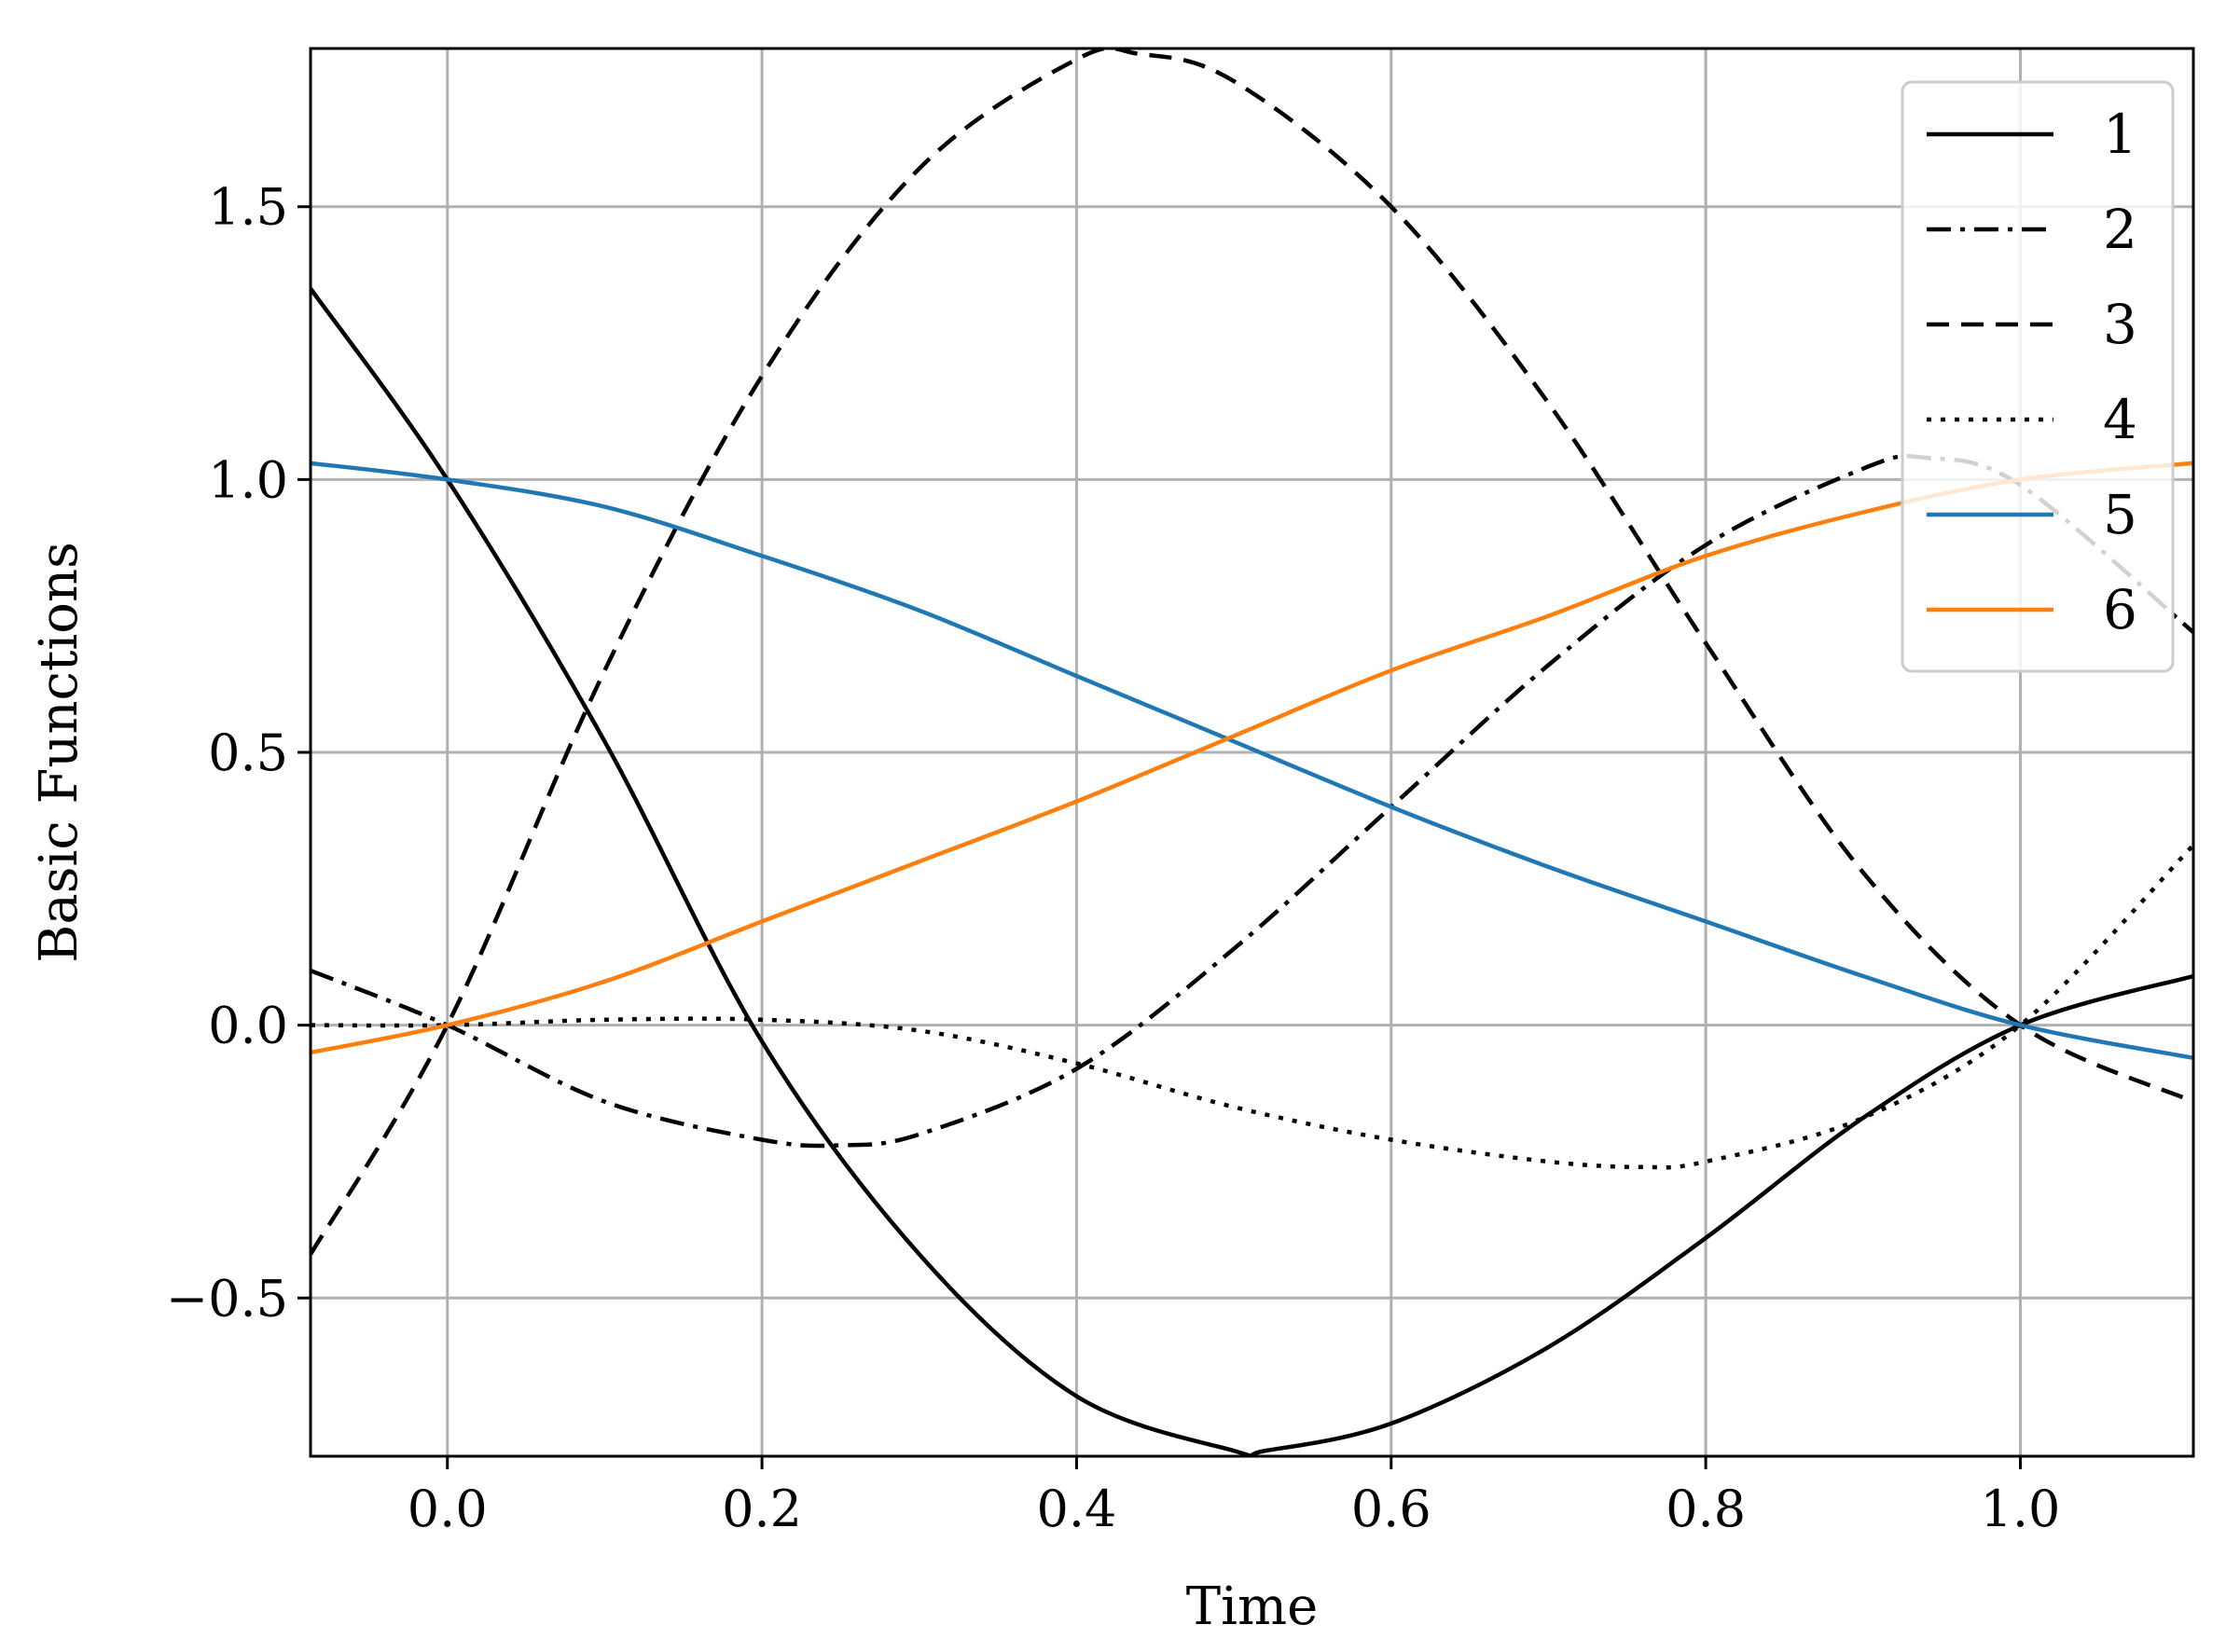 The width and height of the screenshot is (2226, 1652). What do you see at coordinates (2120, 135) in the screenshot?
I see `legend-label-1: 1` at bounding box center [2120, 135].